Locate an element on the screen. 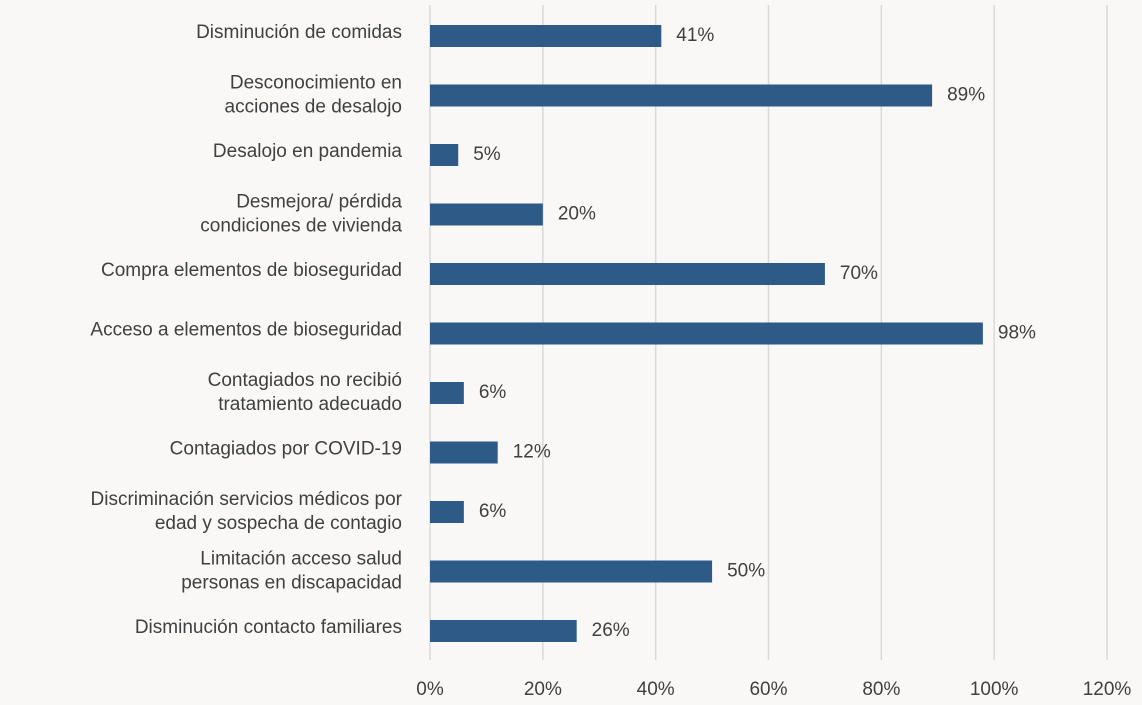  x-tick-label: 100% is located at coordinates (994, 689).